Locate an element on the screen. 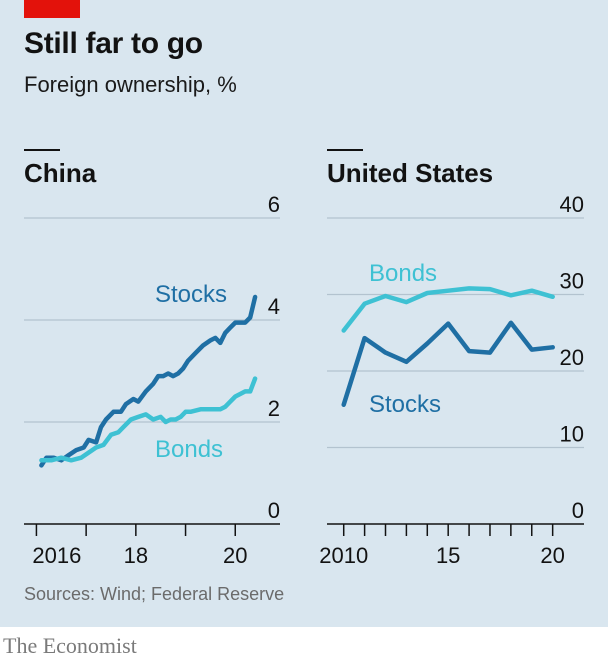 This screenshot has height=662, width=608. us-y-tick-label: 10 is located at coordinates (572, 434).